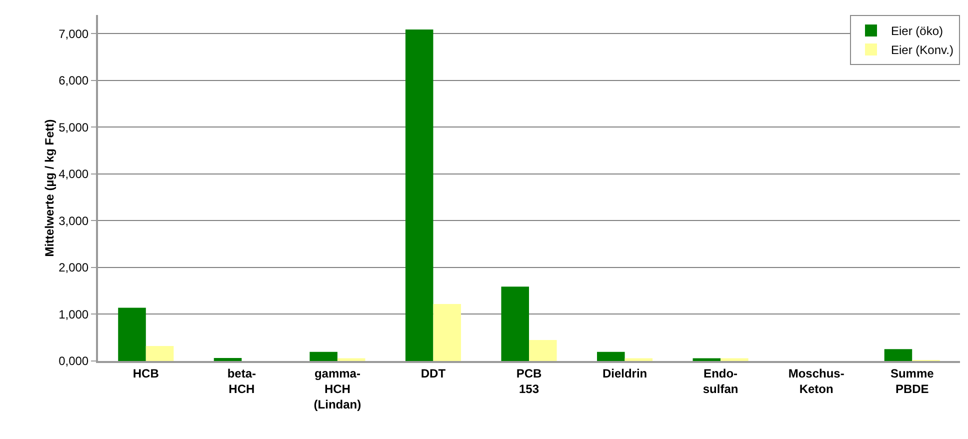 Image resolution: width=968 pixels, height=439 pixels. Describe the element at coordinates (816, 381) in the screenshot. I see `x-tick-label: Moschus- Keton` at that location.